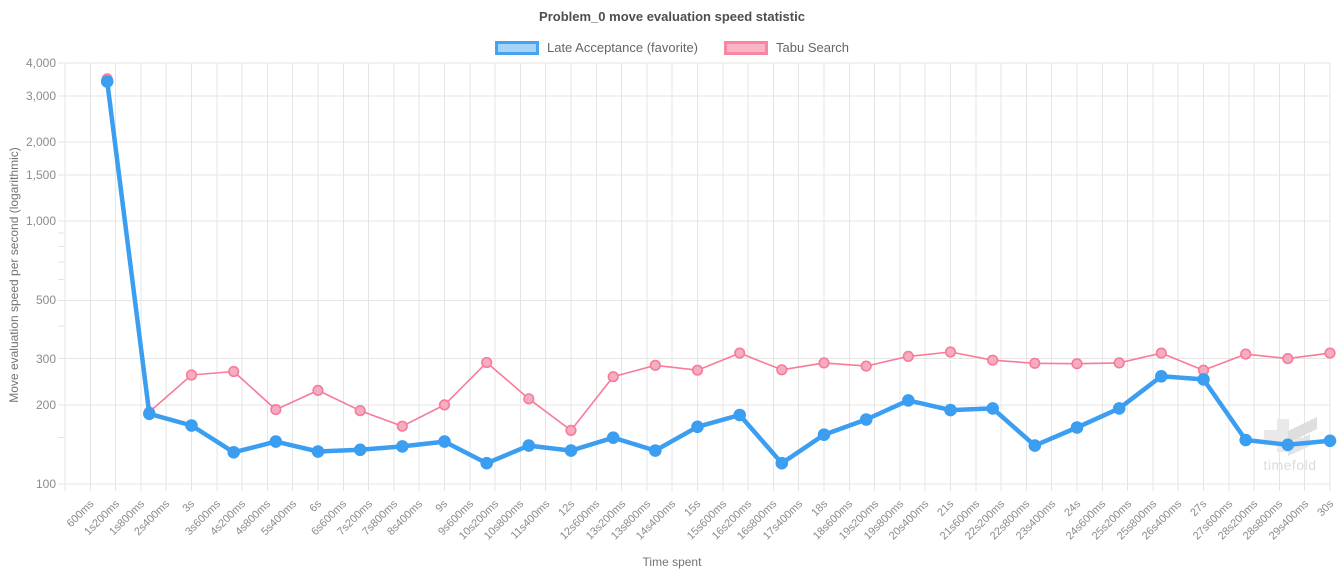 Image resolution: width=1344 pixels, height=575 pixels. I want to click on legend-swatch-pink-icon, so click(746, 47).